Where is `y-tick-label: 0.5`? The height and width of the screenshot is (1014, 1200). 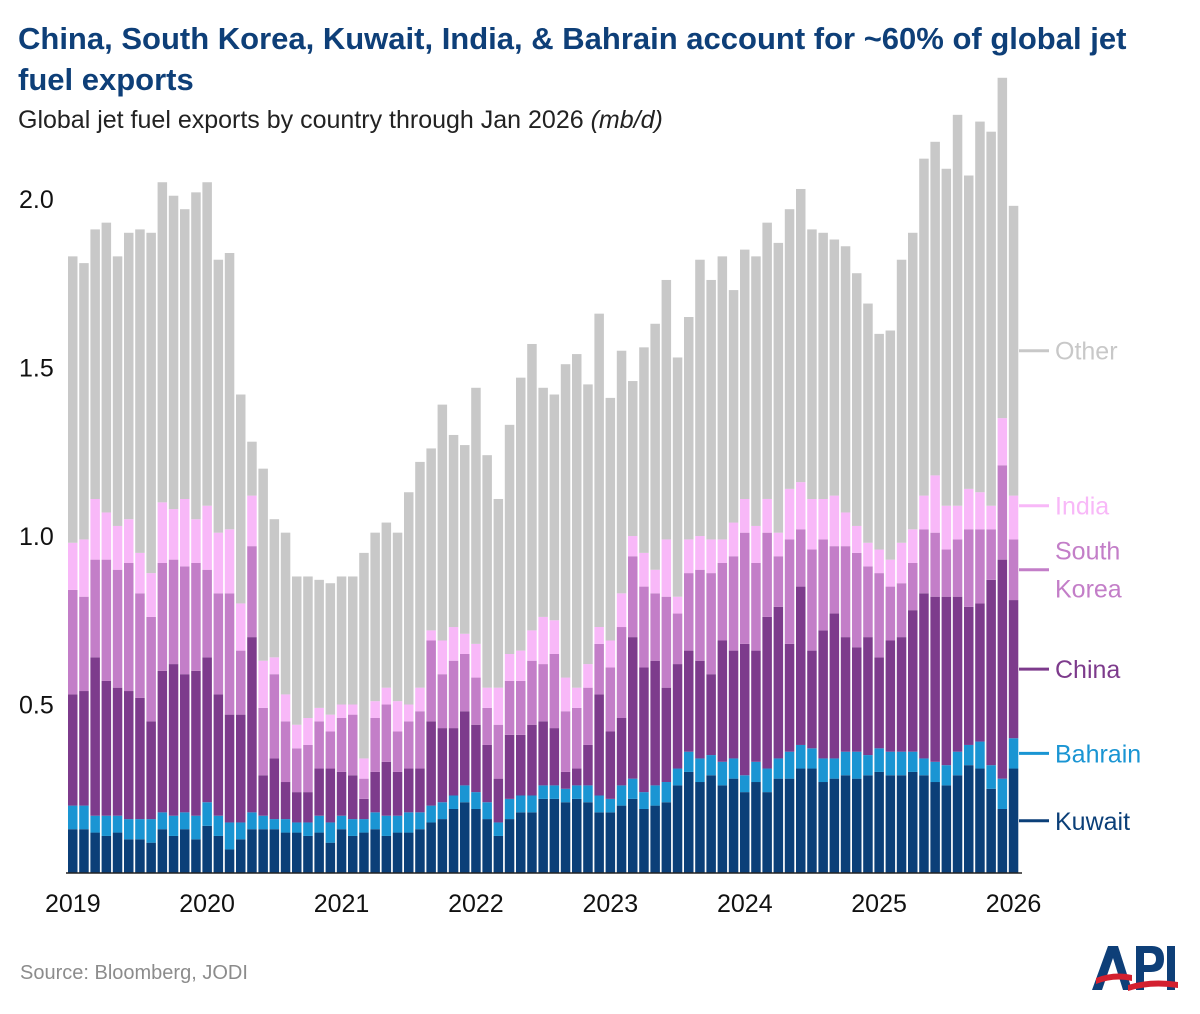
y-tick-label: 0.5 is located at coordinates (36, 706).